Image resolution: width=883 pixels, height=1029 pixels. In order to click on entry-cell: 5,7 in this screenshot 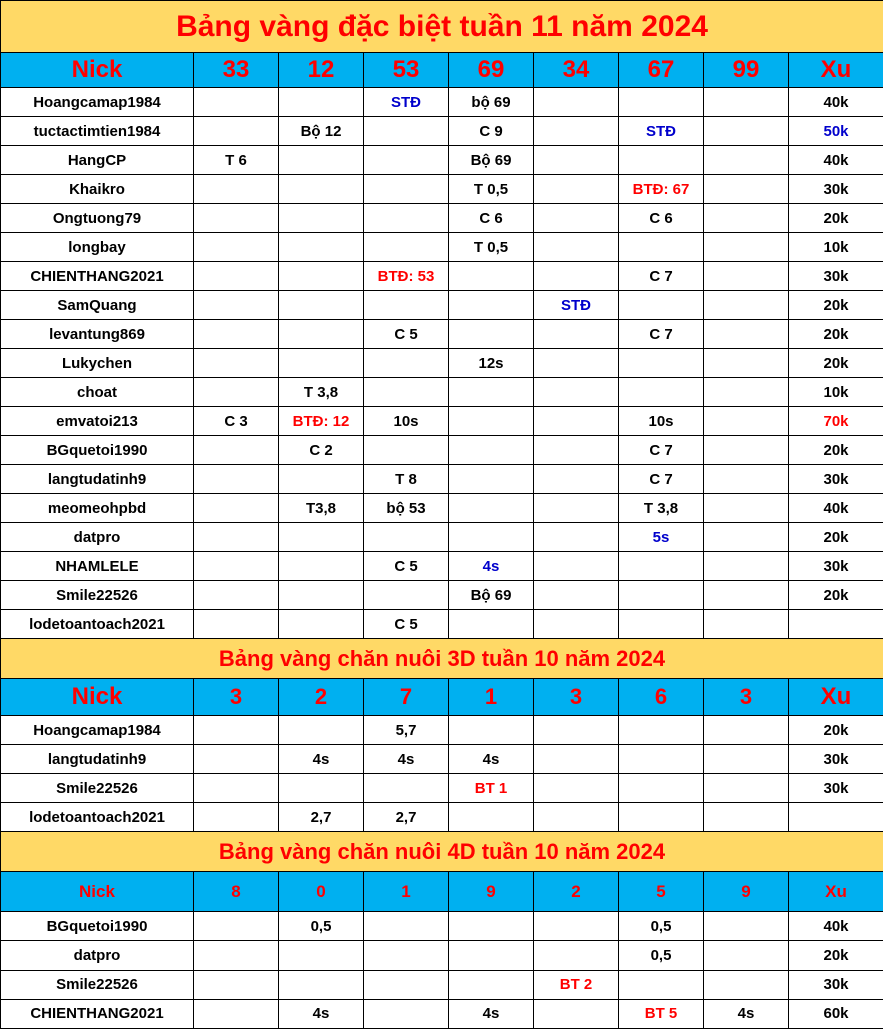, I will do `click(406, 730)`.